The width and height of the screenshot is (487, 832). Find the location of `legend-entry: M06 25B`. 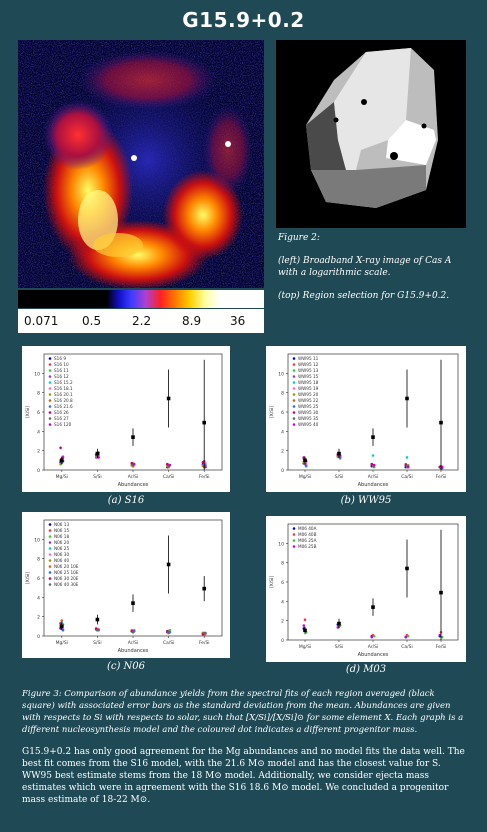

legend-entry: M06 25B is located at coordinates (307, 546).